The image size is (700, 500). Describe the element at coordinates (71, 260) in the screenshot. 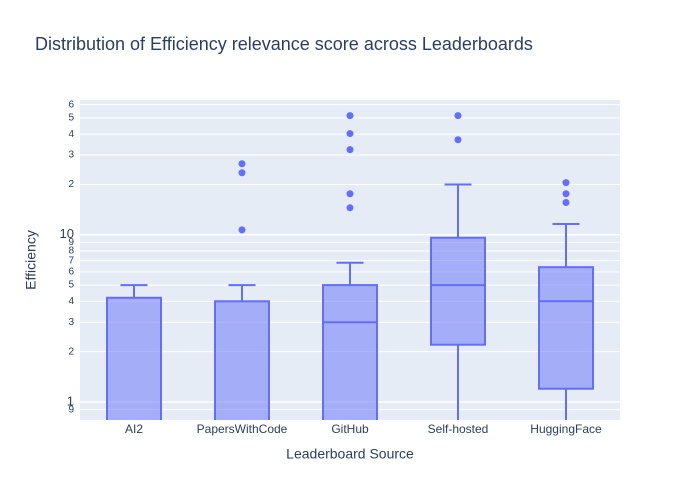

I see `y-tick-label: 7` at that location.